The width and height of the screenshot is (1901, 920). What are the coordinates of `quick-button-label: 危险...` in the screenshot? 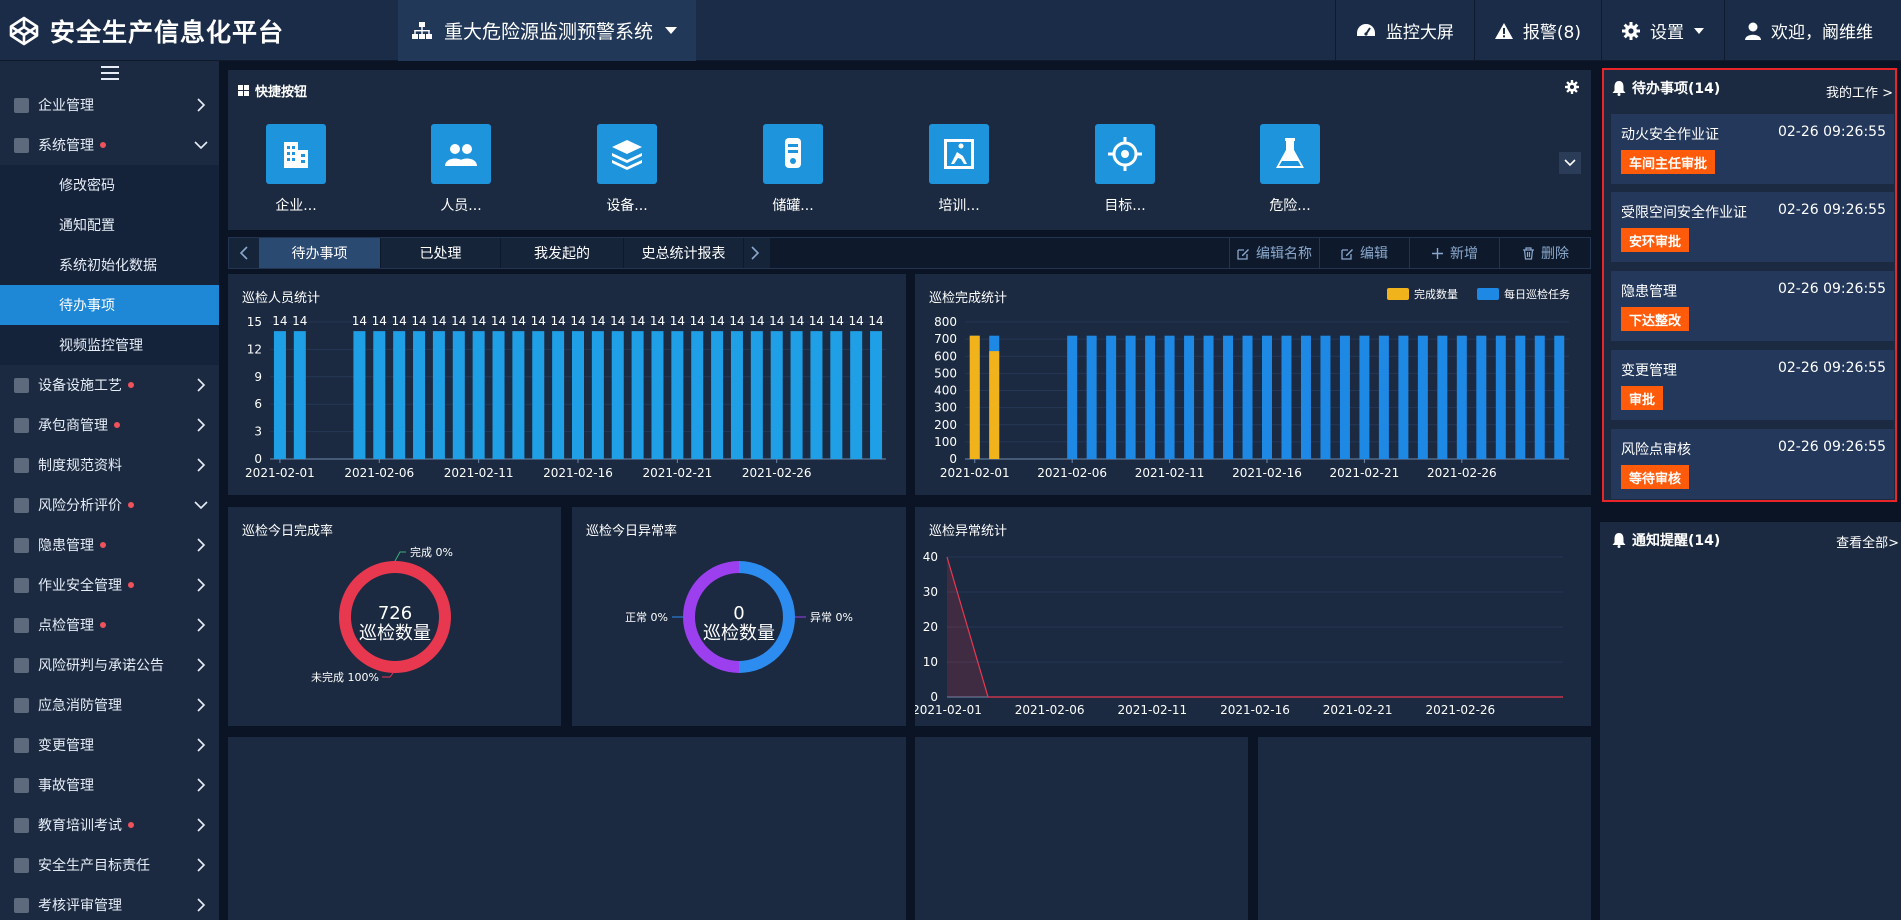 It's located at (1290, 206).